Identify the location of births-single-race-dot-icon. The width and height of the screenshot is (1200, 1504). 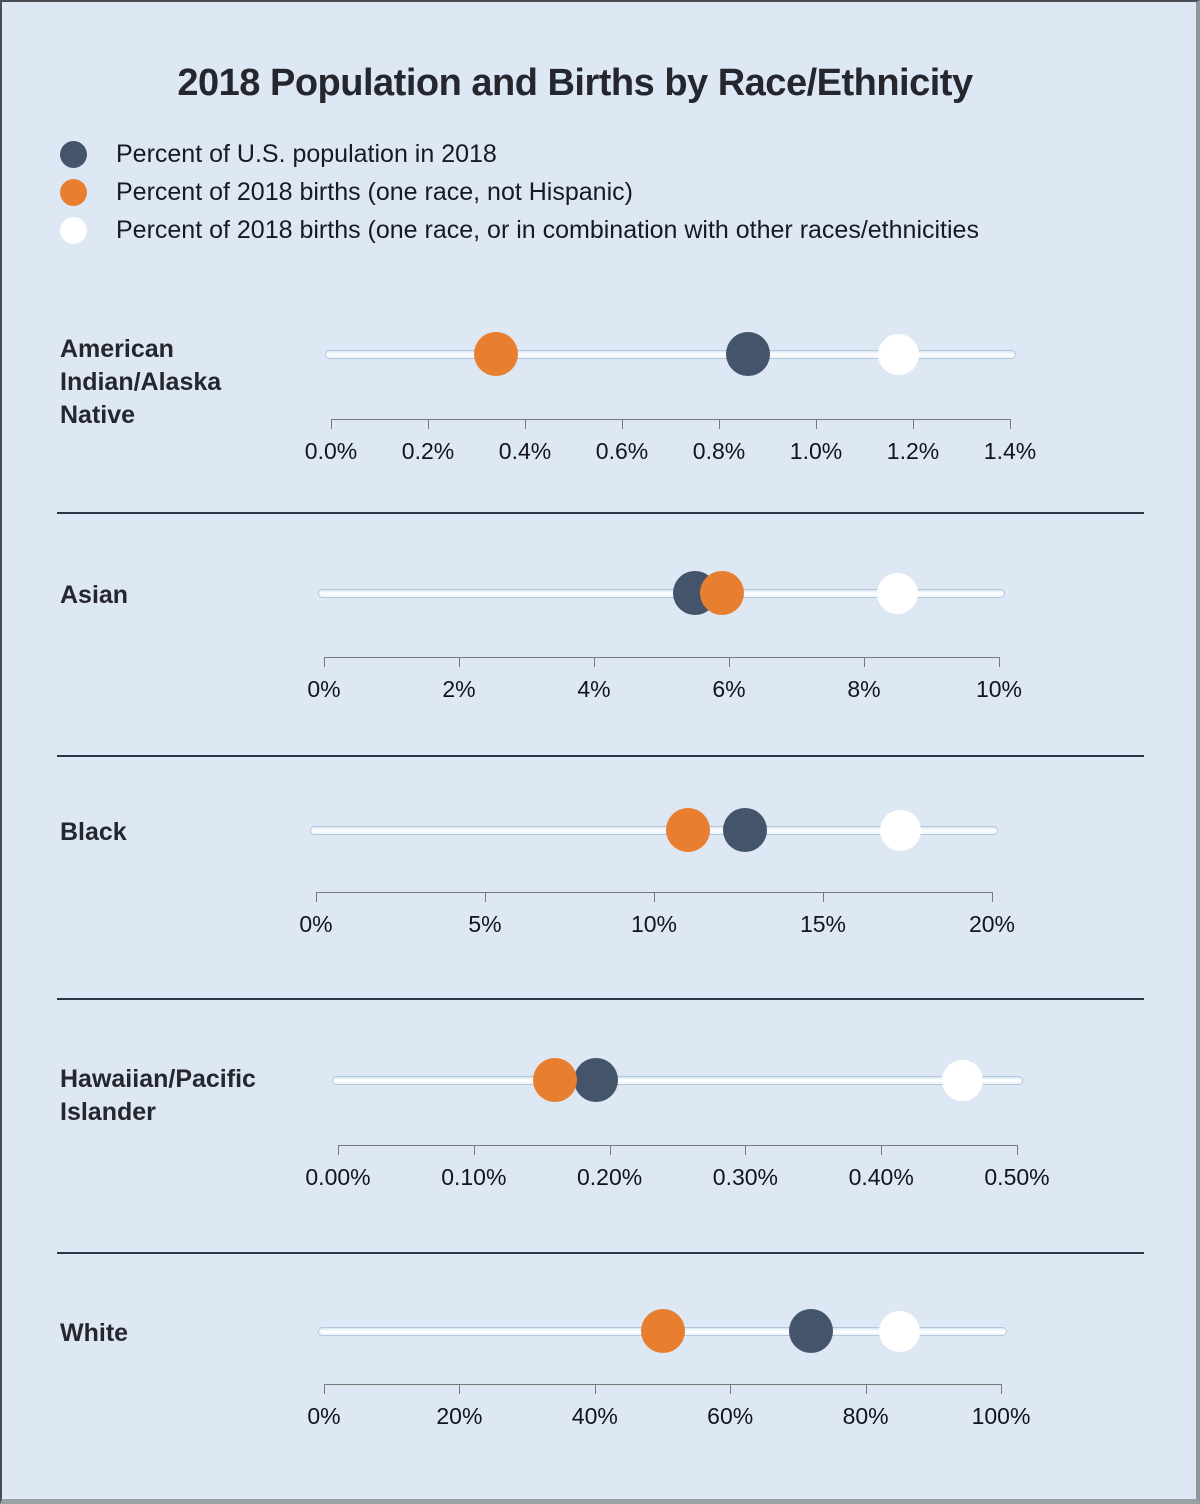
(73, 192).